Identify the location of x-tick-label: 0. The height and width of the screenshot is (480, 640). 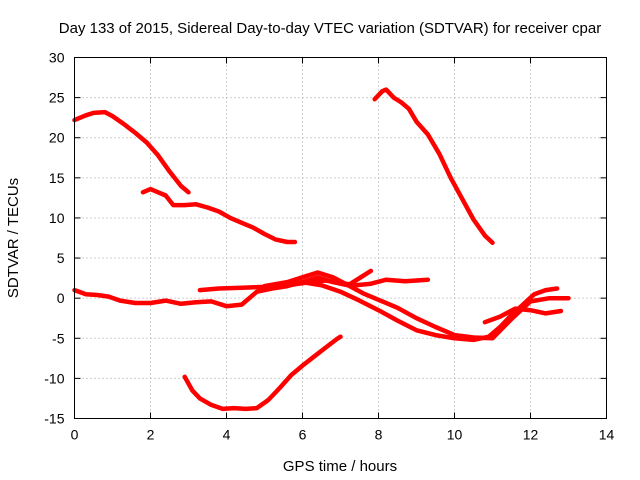
(75, 435).